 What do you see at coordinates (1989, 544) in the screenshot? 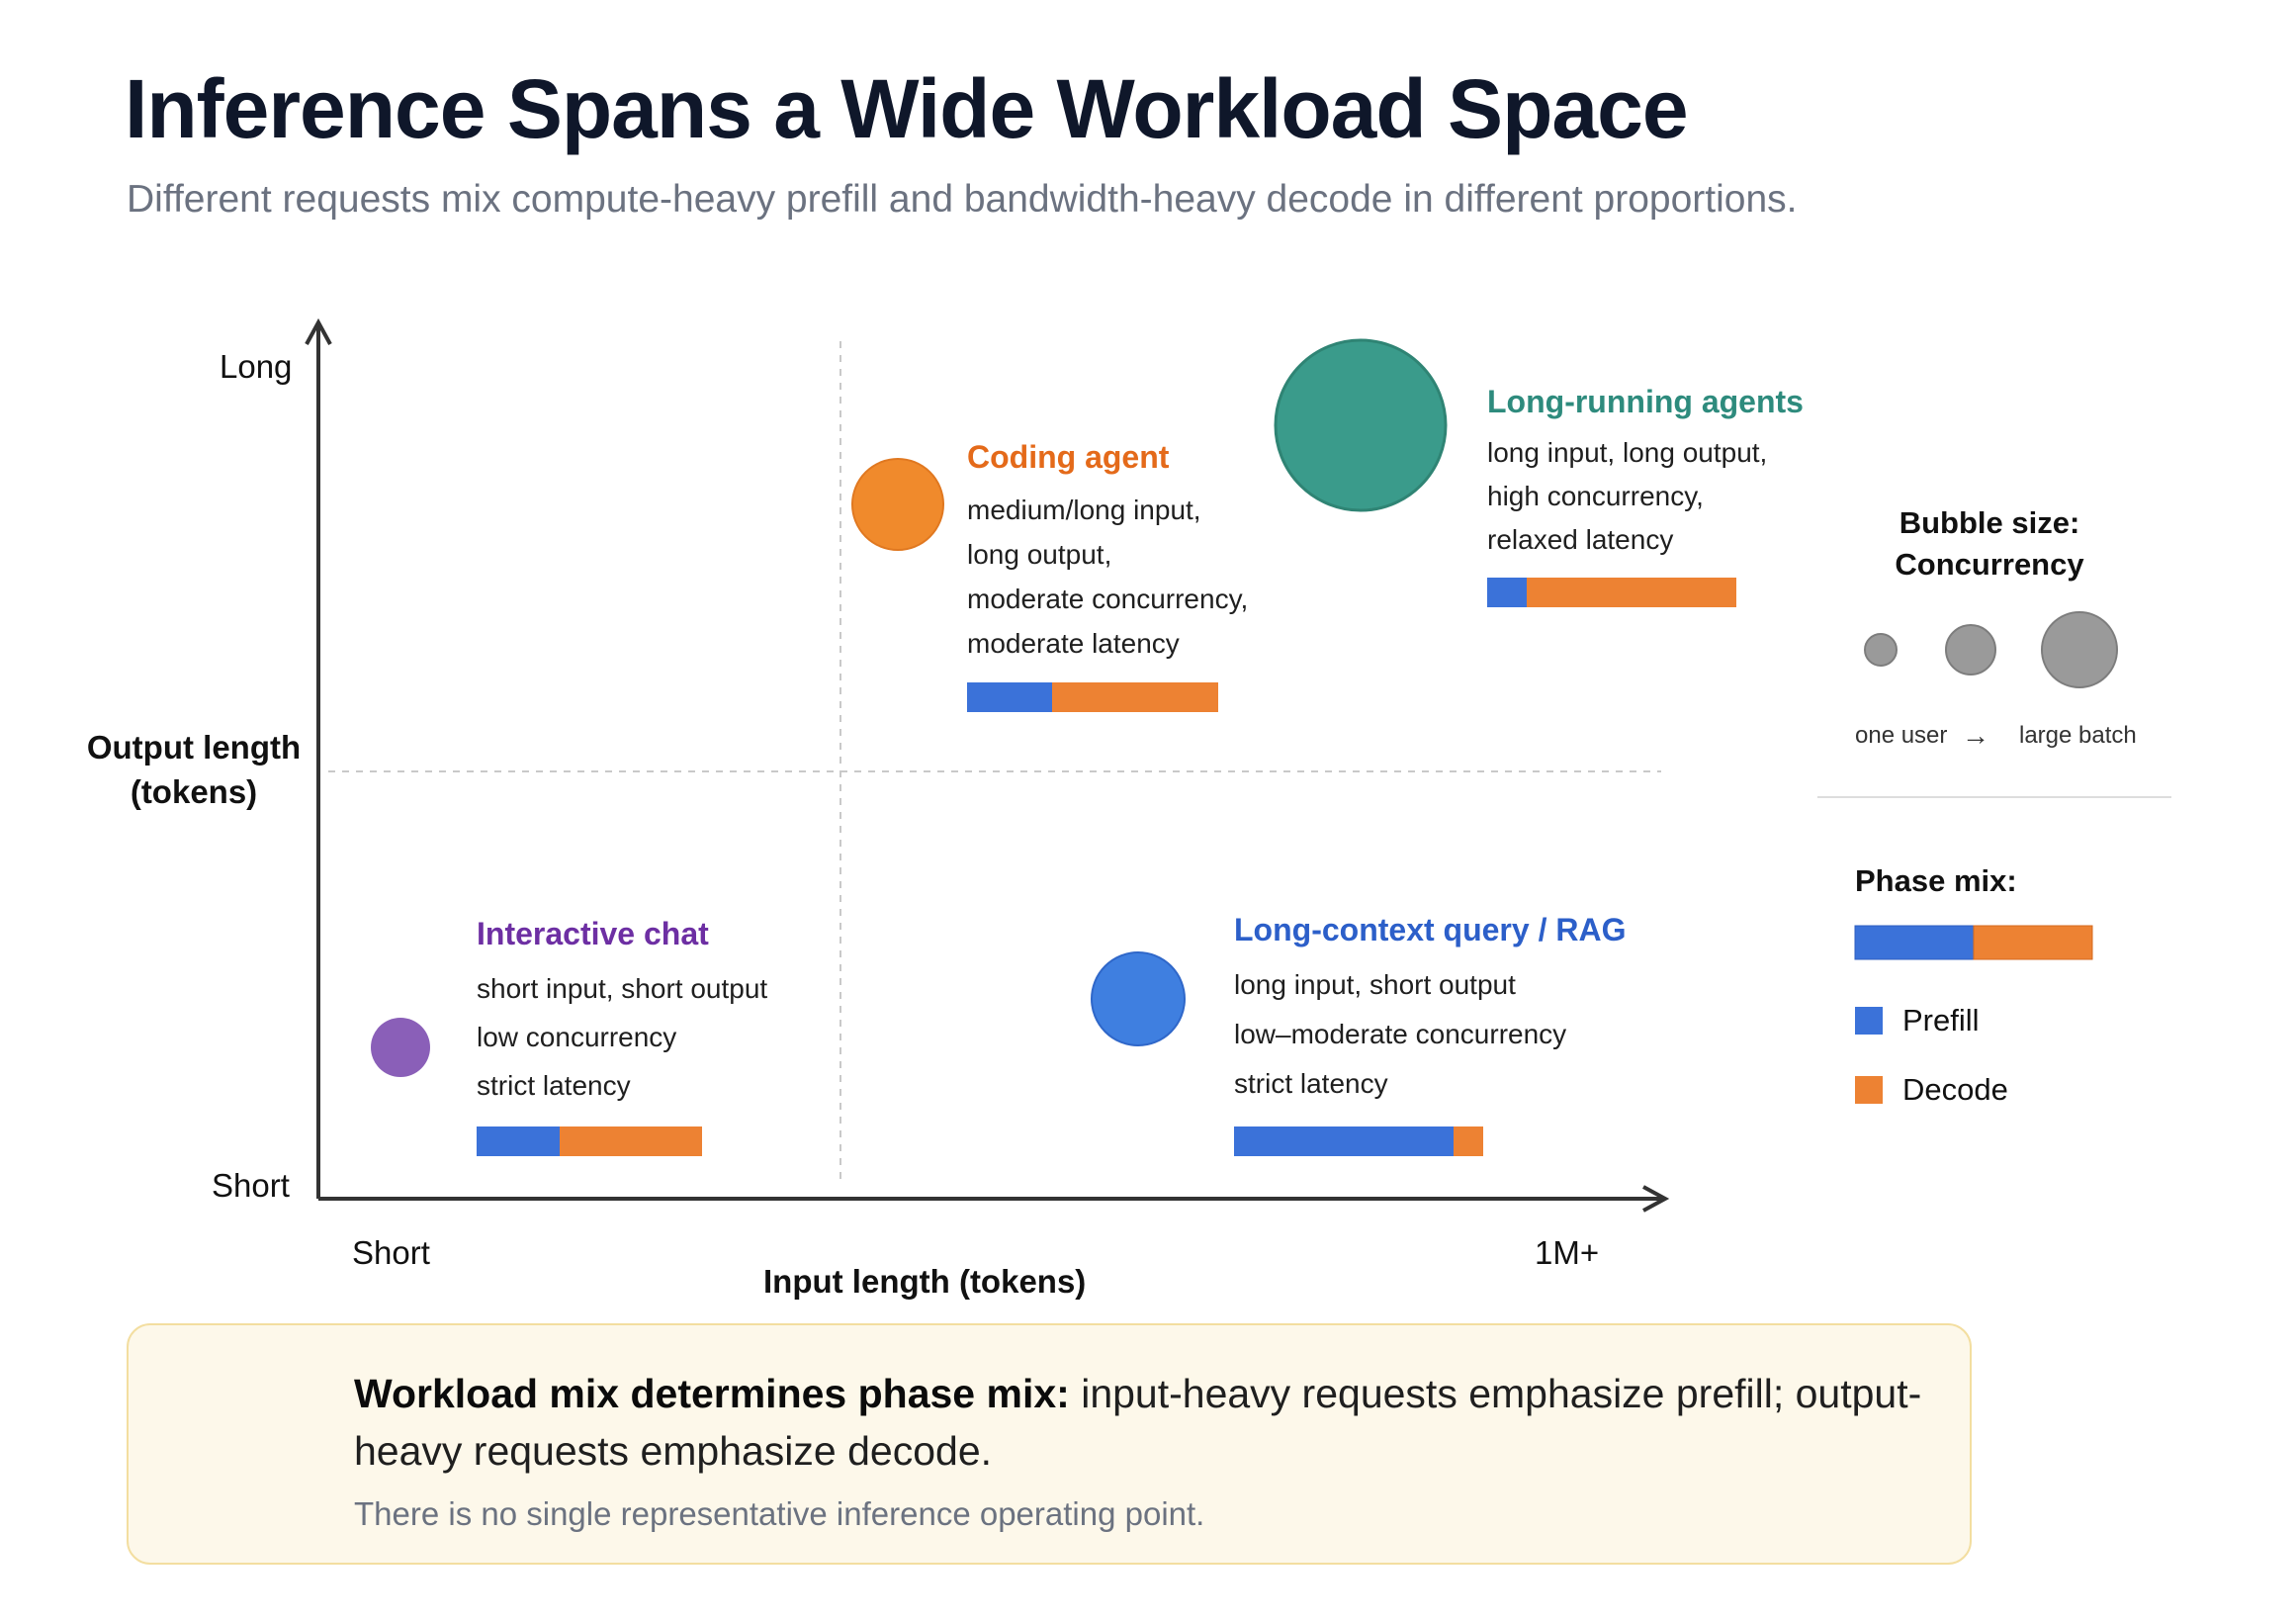
I see `legend-bubble-title: Bubble size: Concurrency` at bounding box center [1989, 544].